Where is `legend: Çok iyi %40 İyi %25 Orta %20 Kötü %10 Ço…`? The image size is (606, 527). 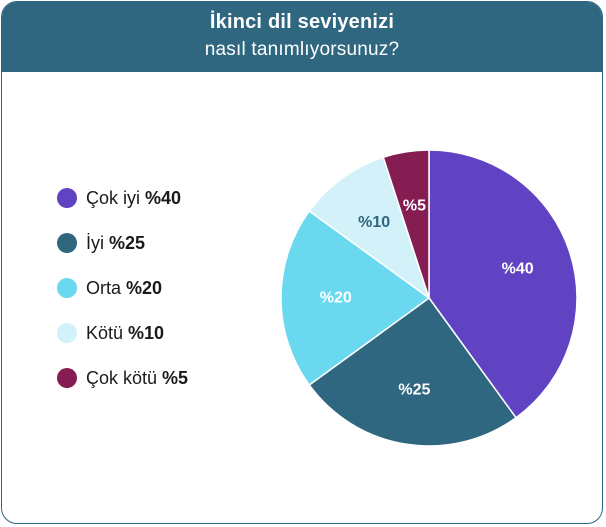 legend: Çok iyi %40 İyi %25 Orta %20 Kötü %10 Ço… is located at coordinates (122, 299).